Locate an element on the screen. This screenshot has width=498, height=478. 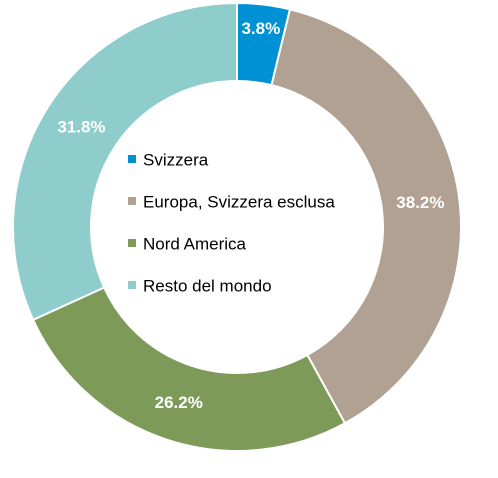
data-label-resto-del-mondo: 31.8% is located at coordinates (81, 126).